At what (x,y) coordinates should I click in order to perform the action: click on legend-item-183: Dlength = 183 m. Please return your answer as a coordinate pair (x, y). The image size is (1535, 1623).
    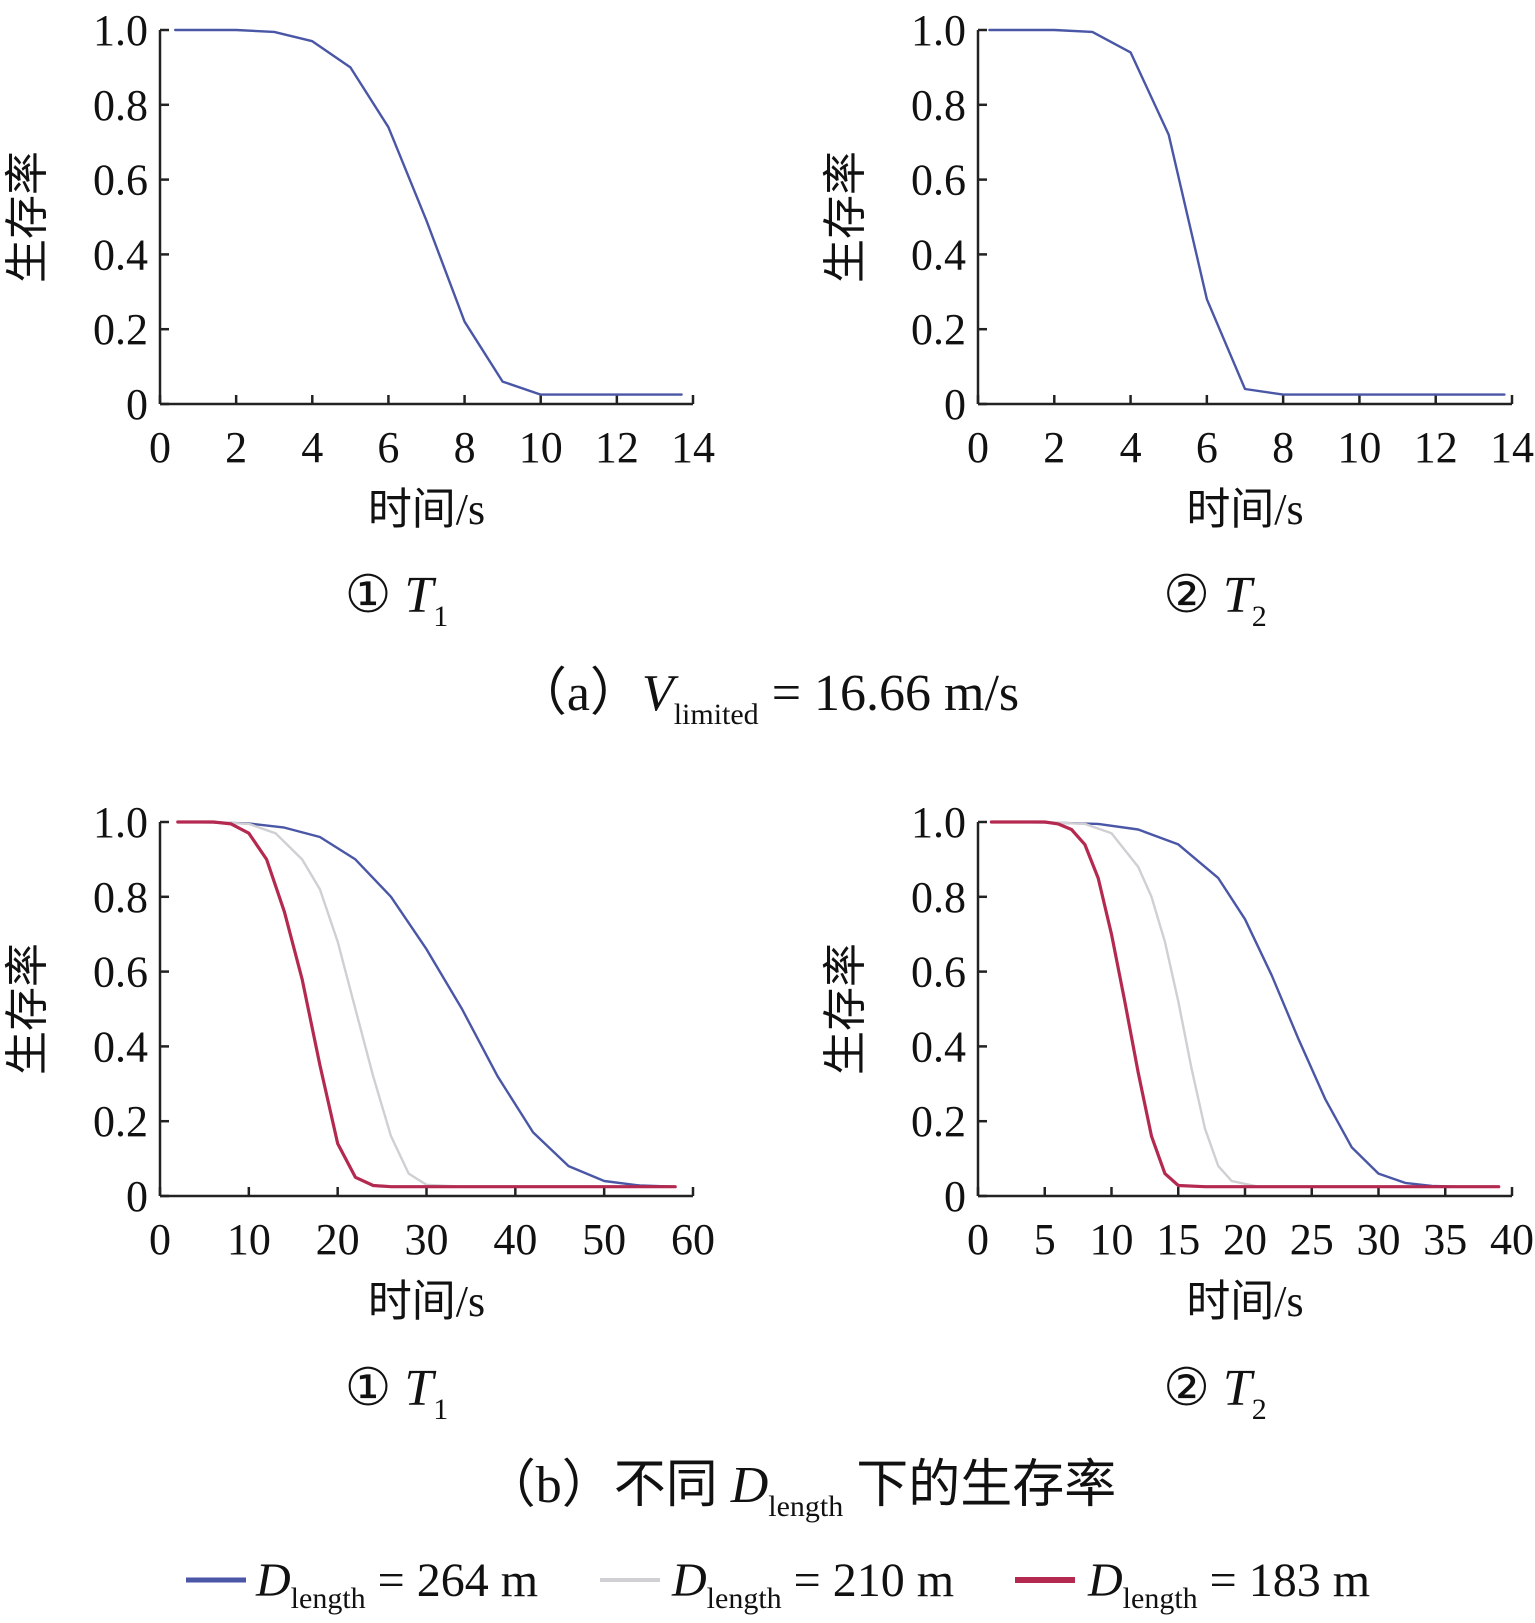
    Looking at the image, I should click on (1192, 1584).